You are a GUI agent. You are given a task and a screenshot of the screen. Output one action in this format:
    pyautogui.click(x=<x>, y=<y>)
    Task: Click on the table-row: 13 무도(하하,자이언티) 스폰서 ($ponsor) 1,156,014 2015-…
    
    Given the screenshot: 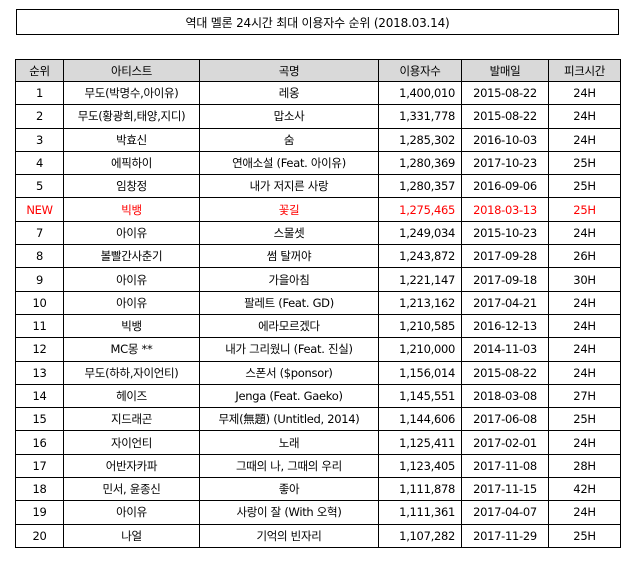 What is the action you would take?
    pyautogui.click(x=318, y=372)
    